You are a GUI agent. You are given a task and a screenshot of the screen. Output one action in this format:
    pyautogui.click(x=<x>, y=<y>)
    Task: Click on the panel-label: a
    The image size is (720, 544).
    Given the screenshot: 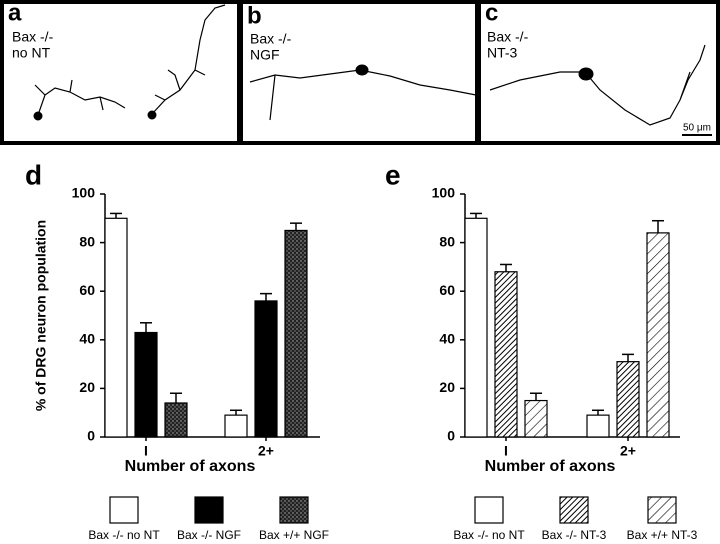 What is the action you would take?
    pyautogui.click(x=15, y=13)
    